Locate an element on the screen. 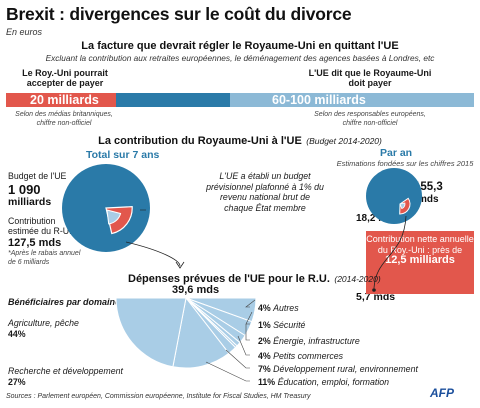  bill-bar-eu-range is located at coordinates (352, 100).